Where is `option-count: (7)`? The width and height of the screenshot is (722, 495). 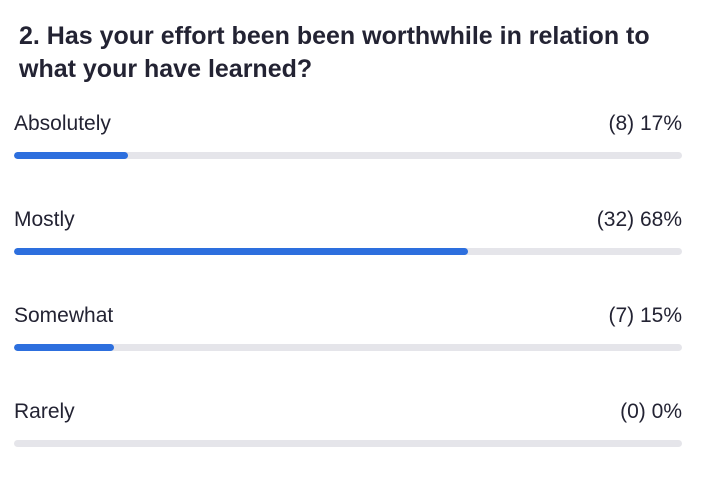 option-count: (7) is located at coordinates (621, 315).